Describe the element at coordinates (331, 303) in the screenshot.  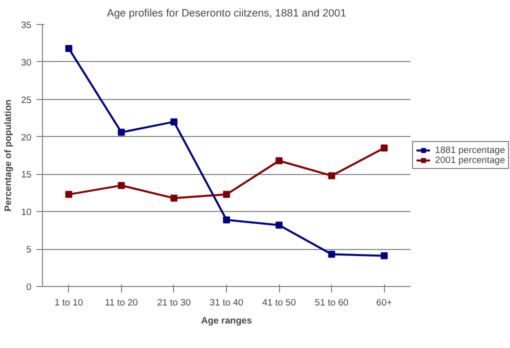
I see `x-tick-label: 51 to 60` at that location.